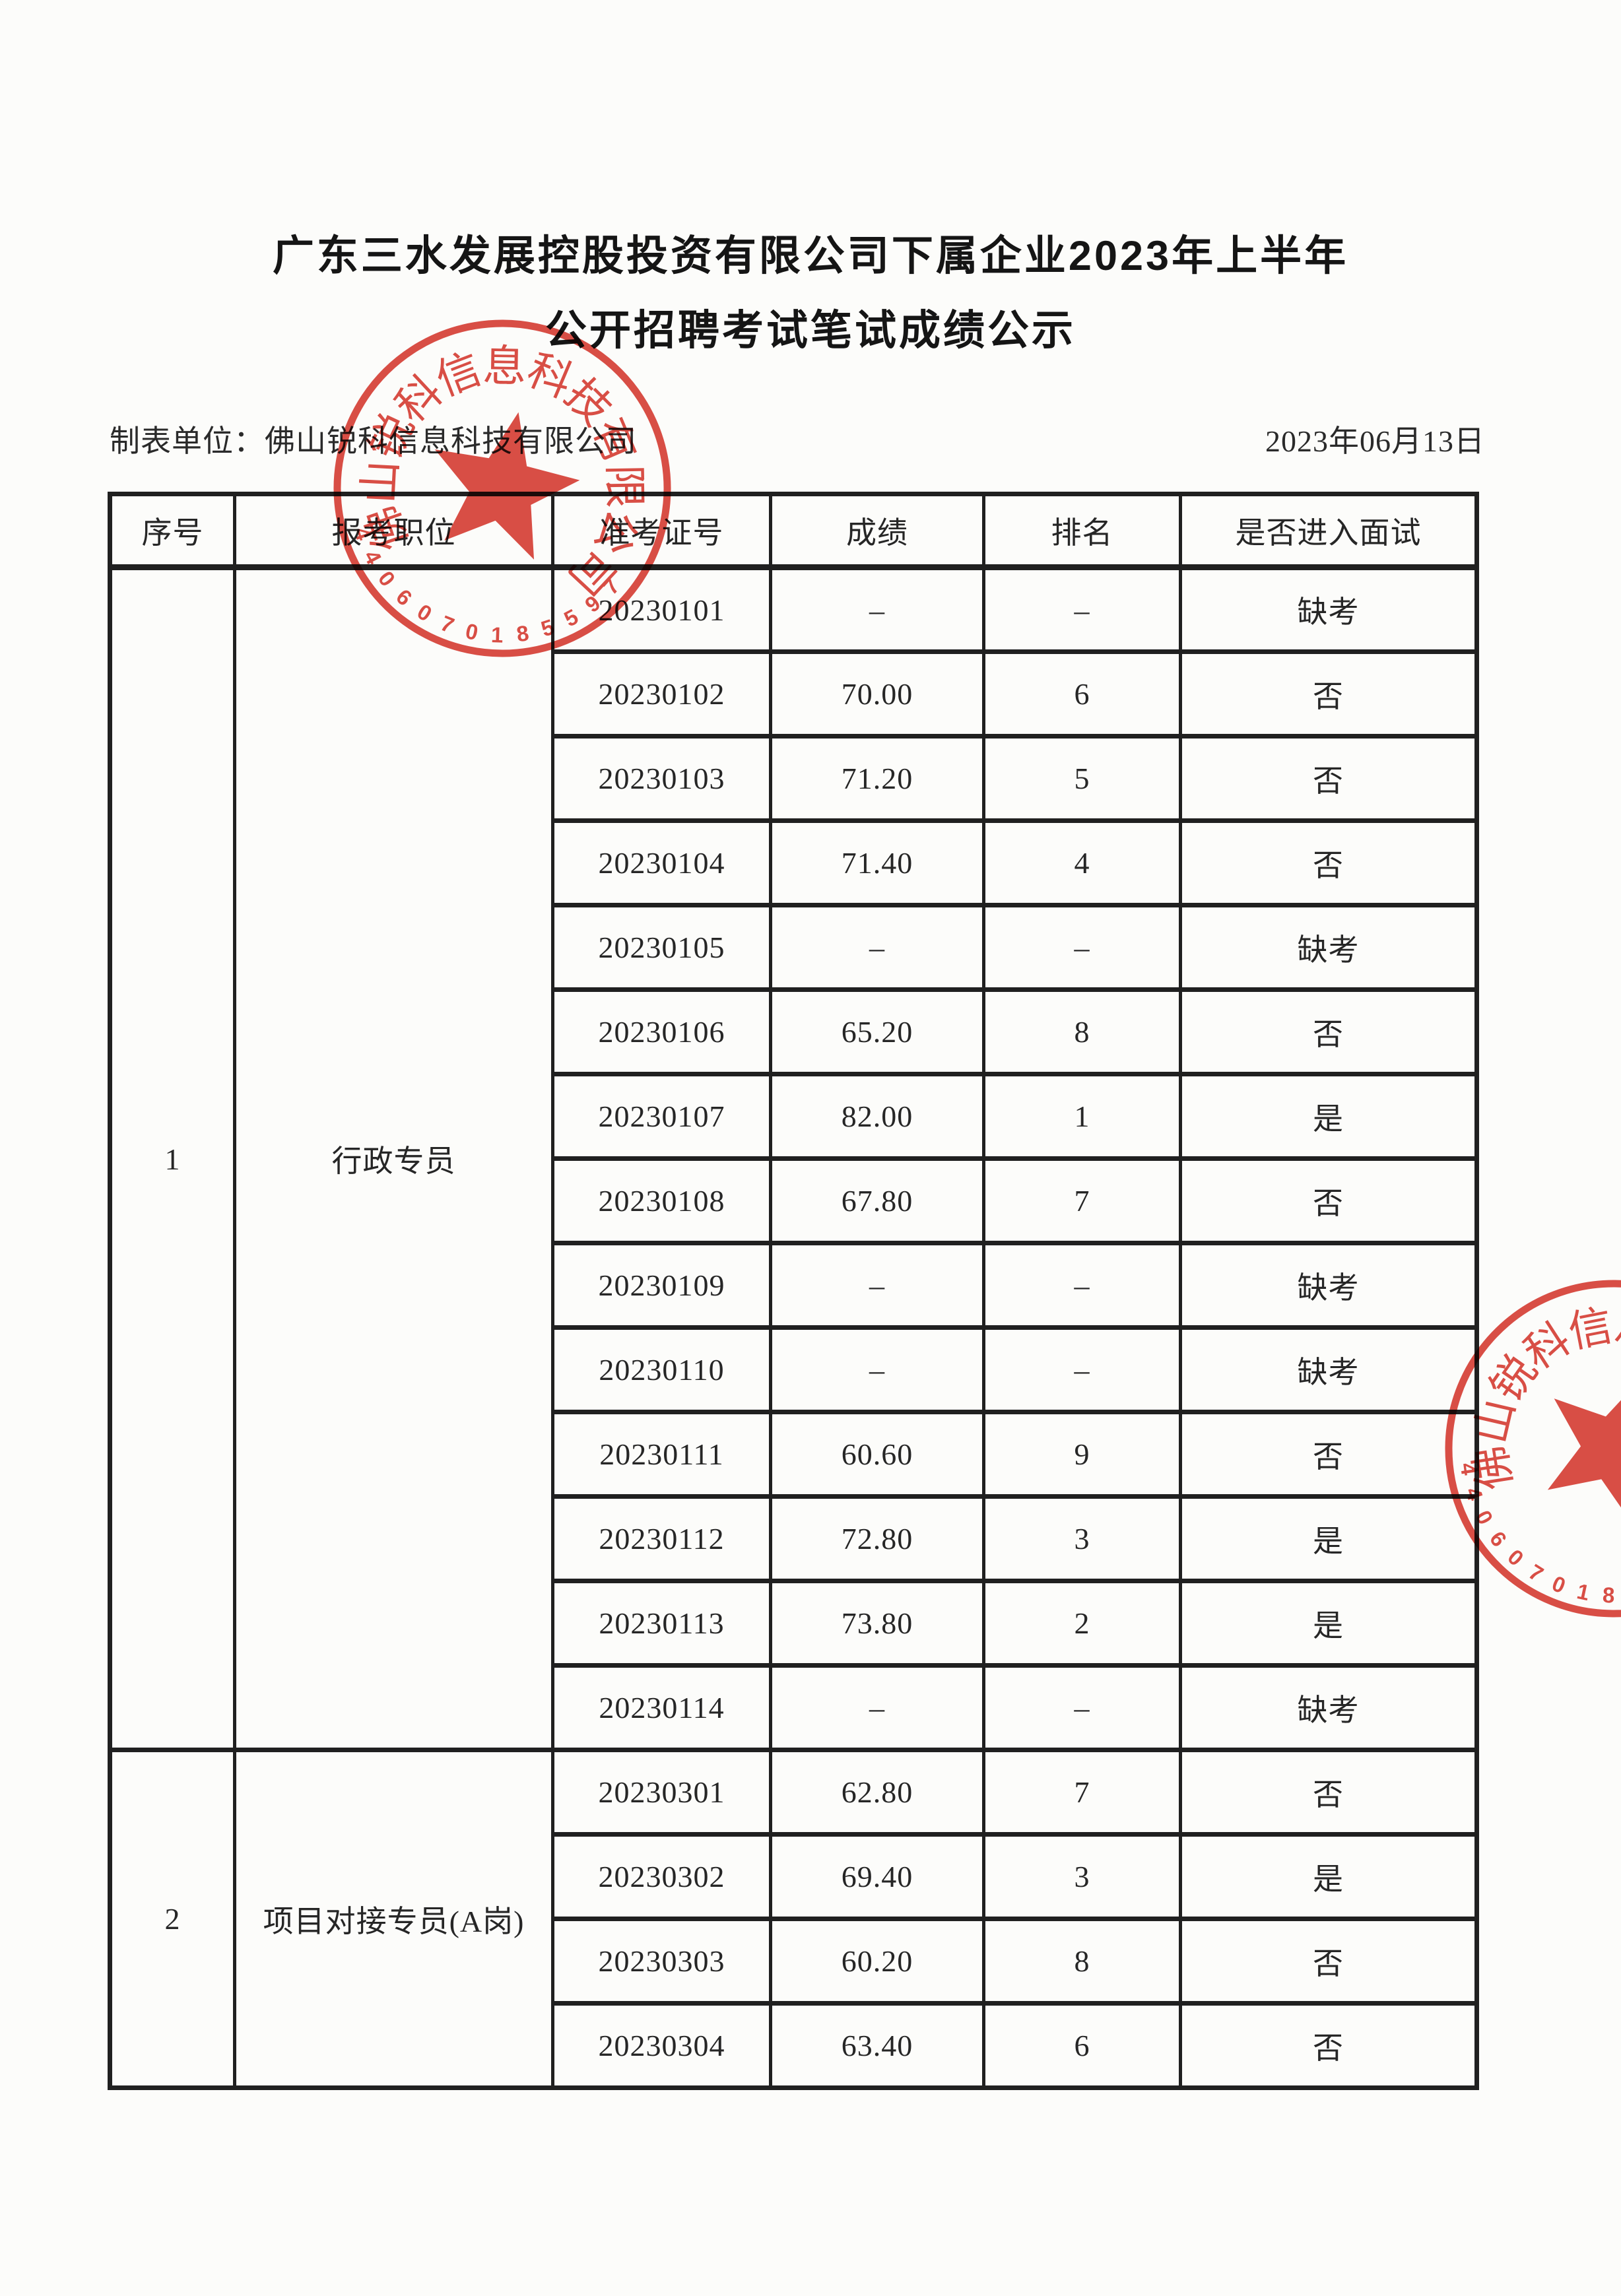  What do you see at coordinates (877, 1876) in the screenshot?
I see `score-cell: 69.40` at bounding box center [877, 1876].